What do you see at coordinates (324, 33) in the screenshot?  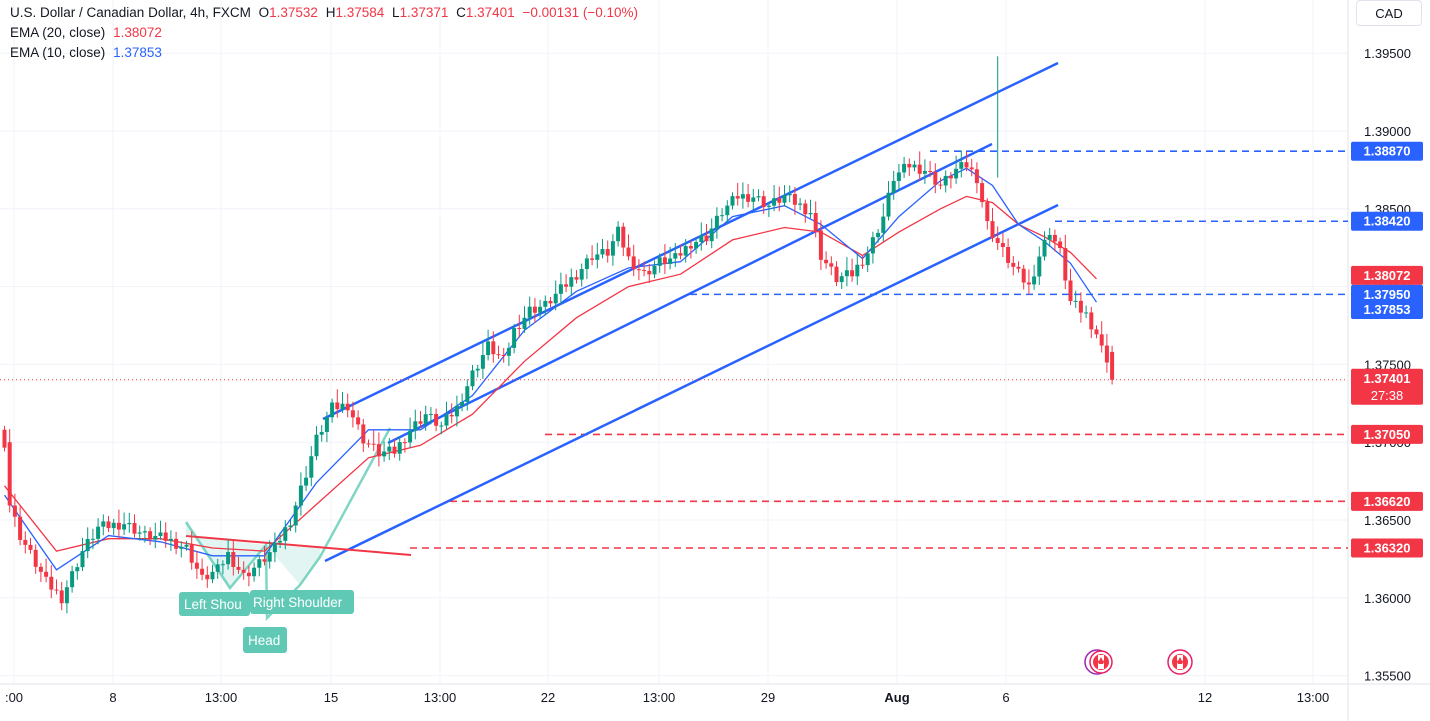 I see `legend-ema20: EMA (20, close) 1.38072` at bounding box center [324, 33].